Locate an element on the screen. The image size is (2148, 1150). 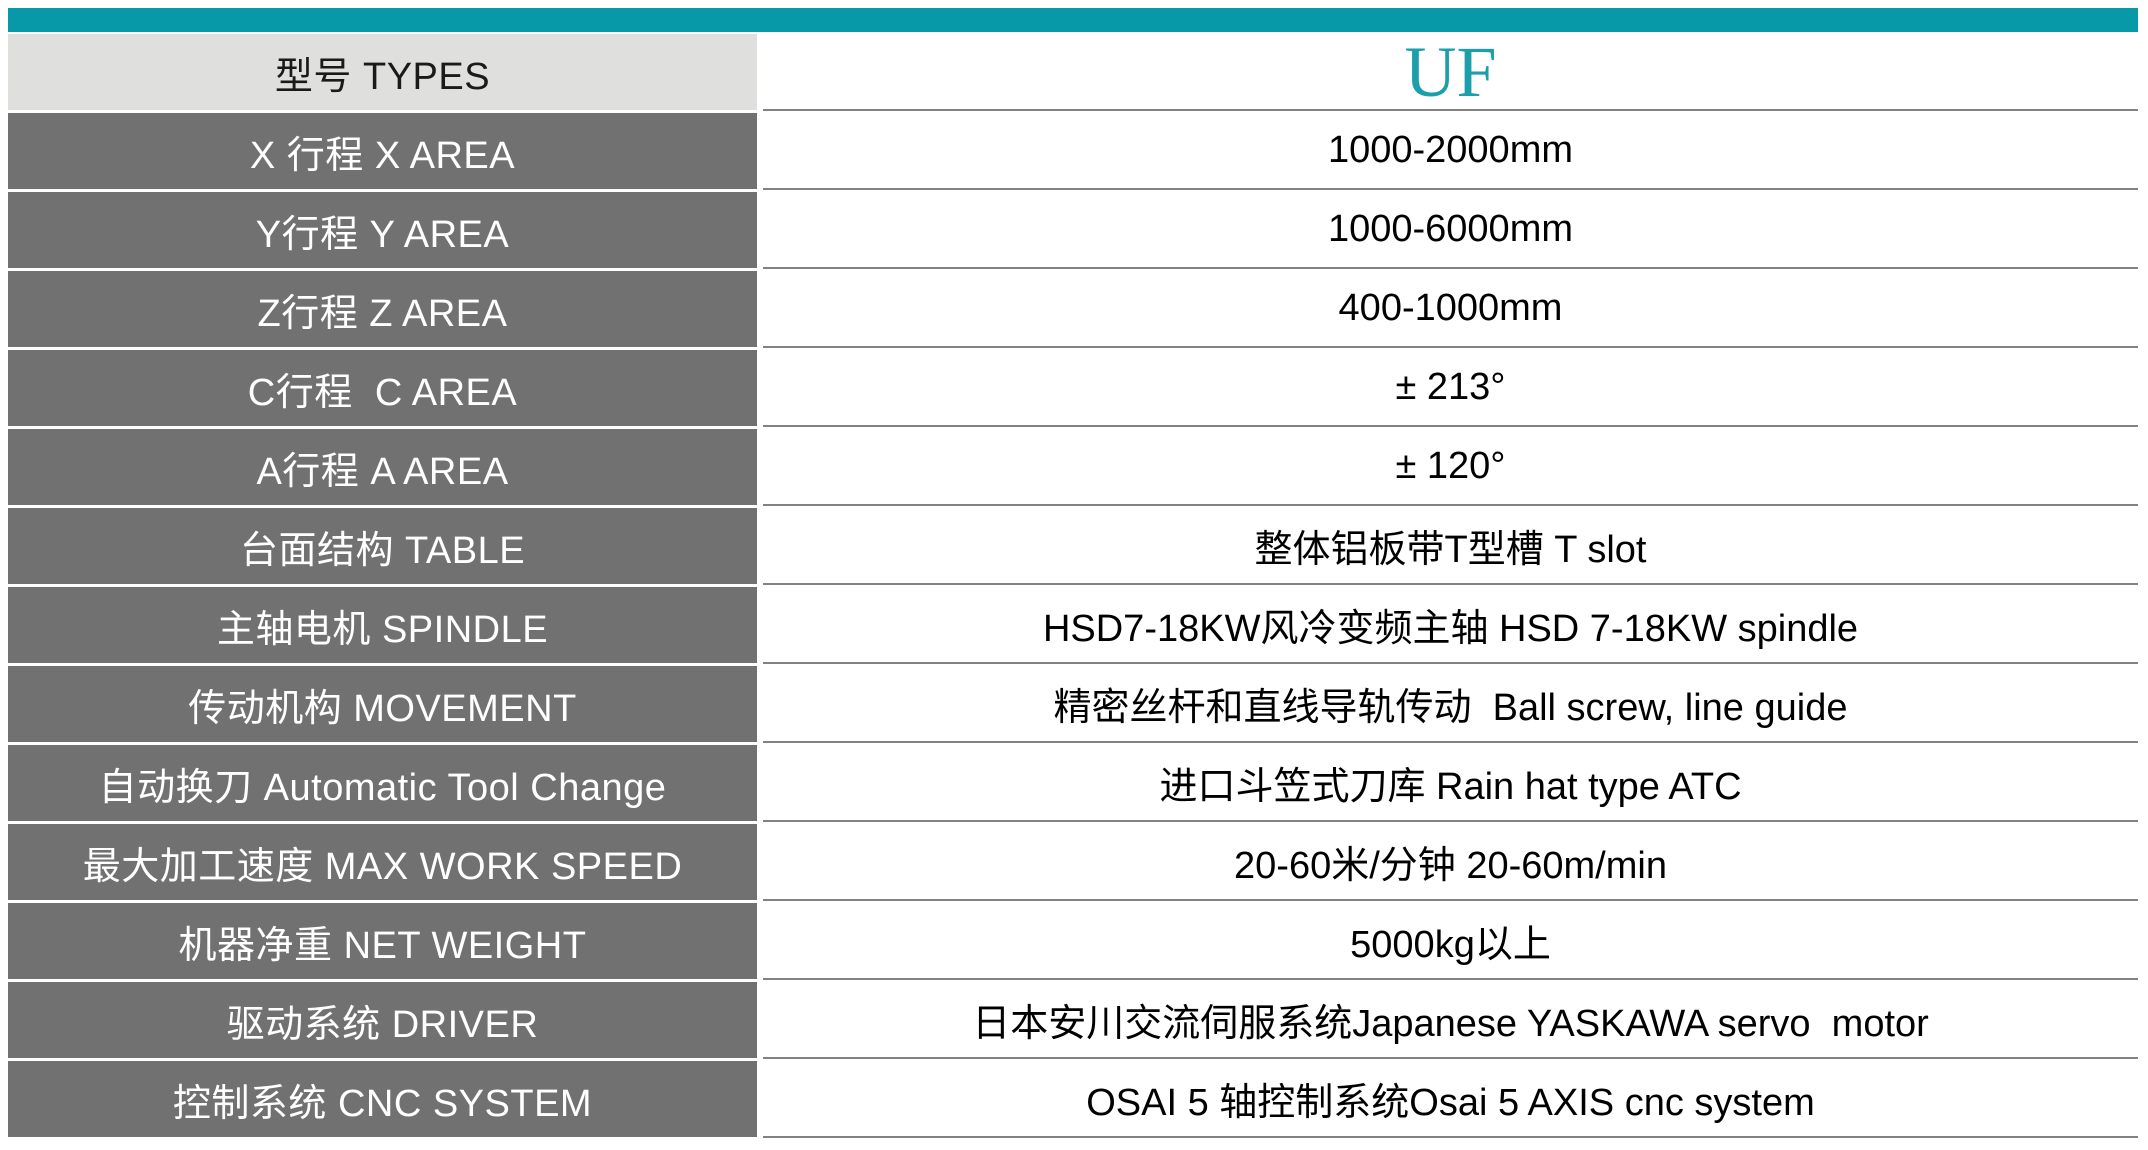
spec-label: 最大加工速度 MAX WORK SPEED is located at coordinates (382, 862).